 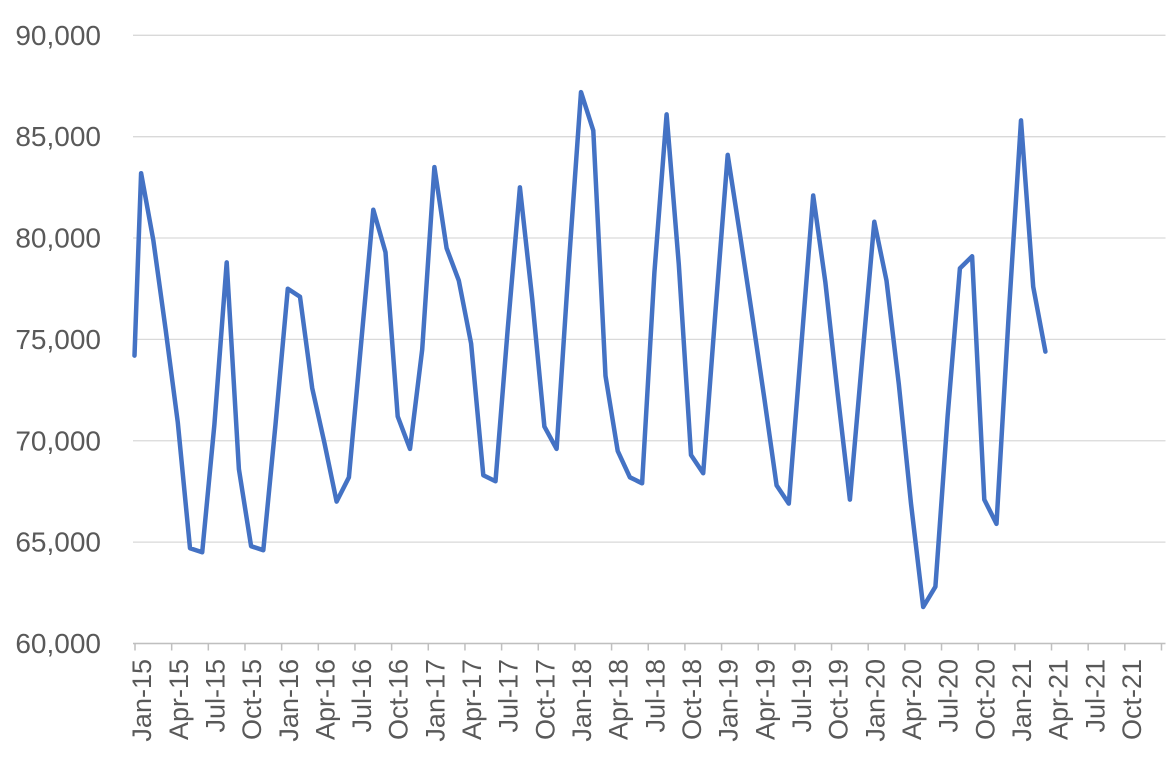 I want to click on x-axis-label: Jan-20, so click(x=875, y=700).